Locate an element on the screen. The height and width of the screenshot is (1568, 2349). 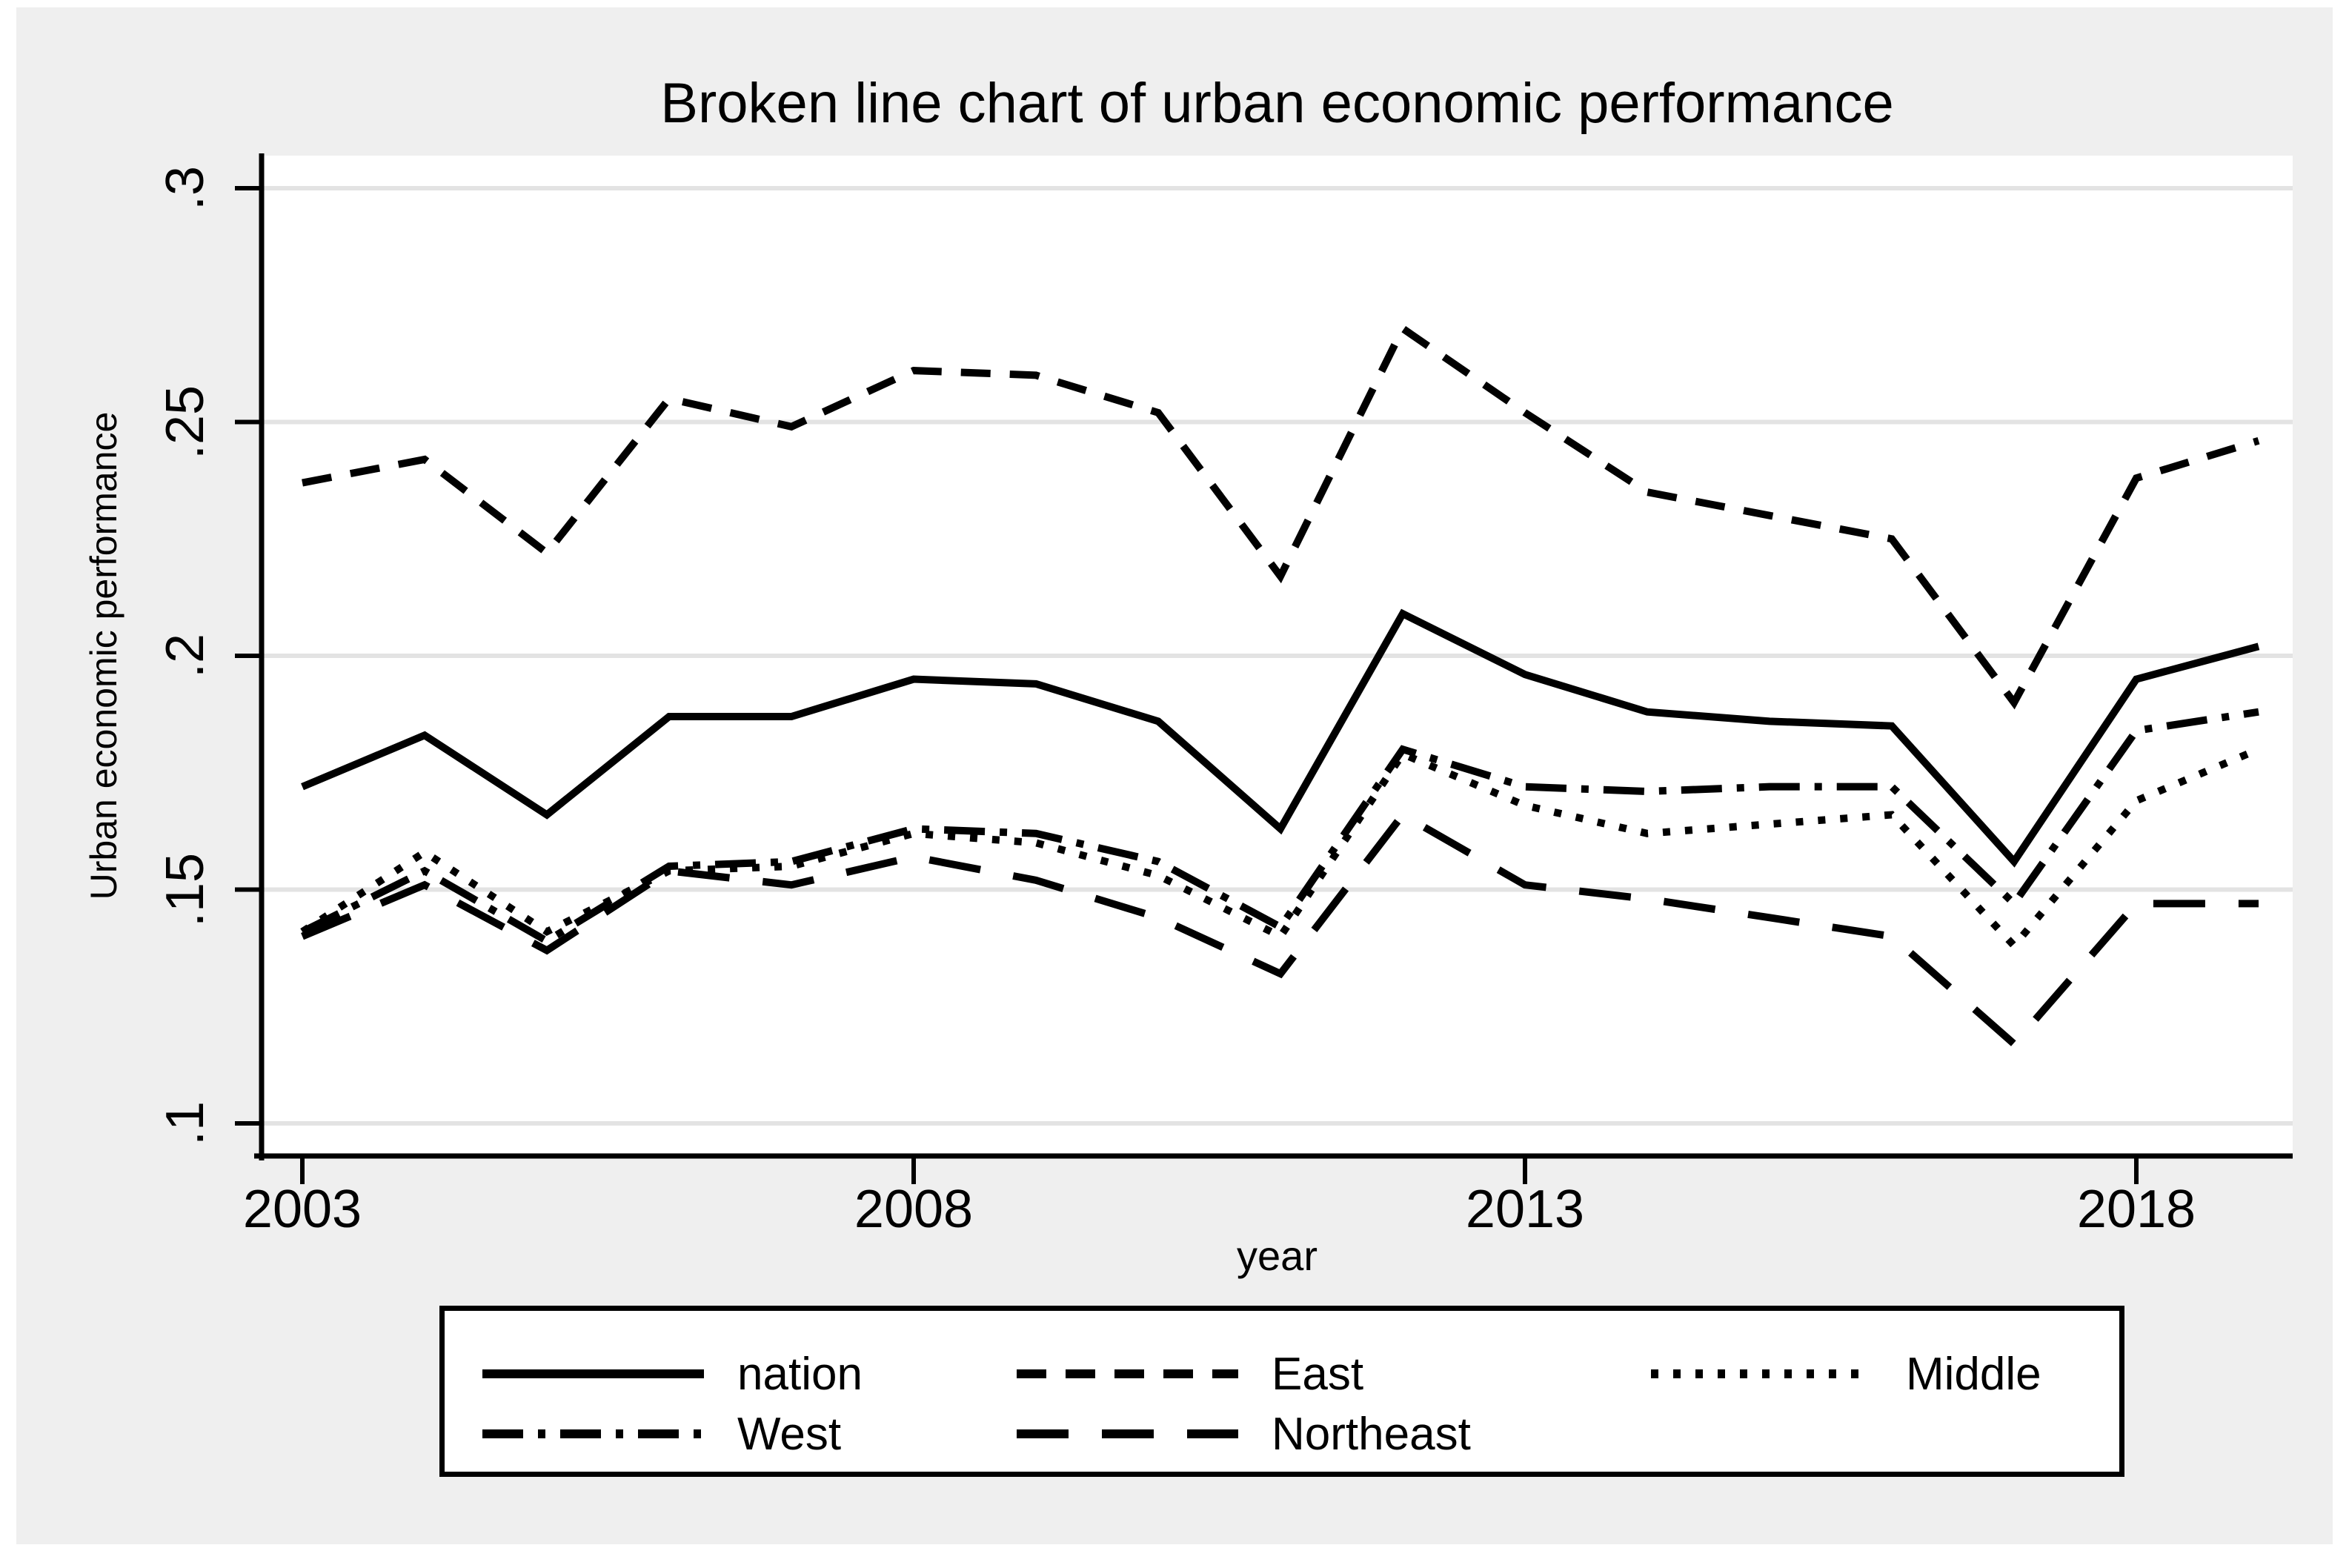
series-Northeast is located at coordinates (1280, 929).